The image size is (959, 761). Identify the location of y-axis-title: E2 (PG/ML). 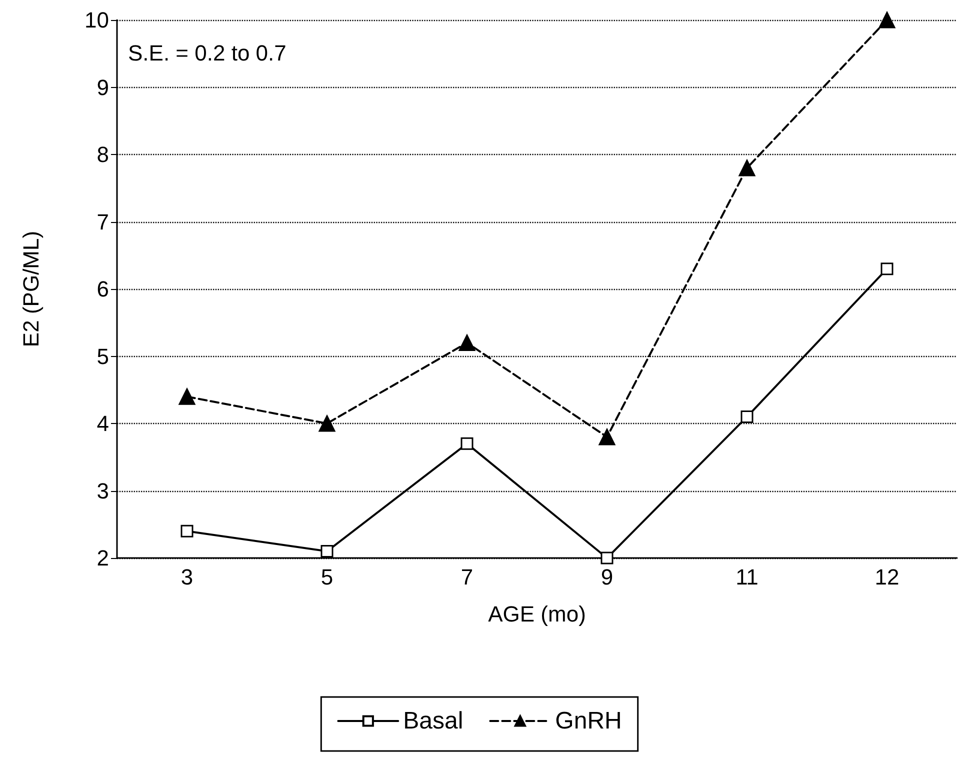
(31, 289).